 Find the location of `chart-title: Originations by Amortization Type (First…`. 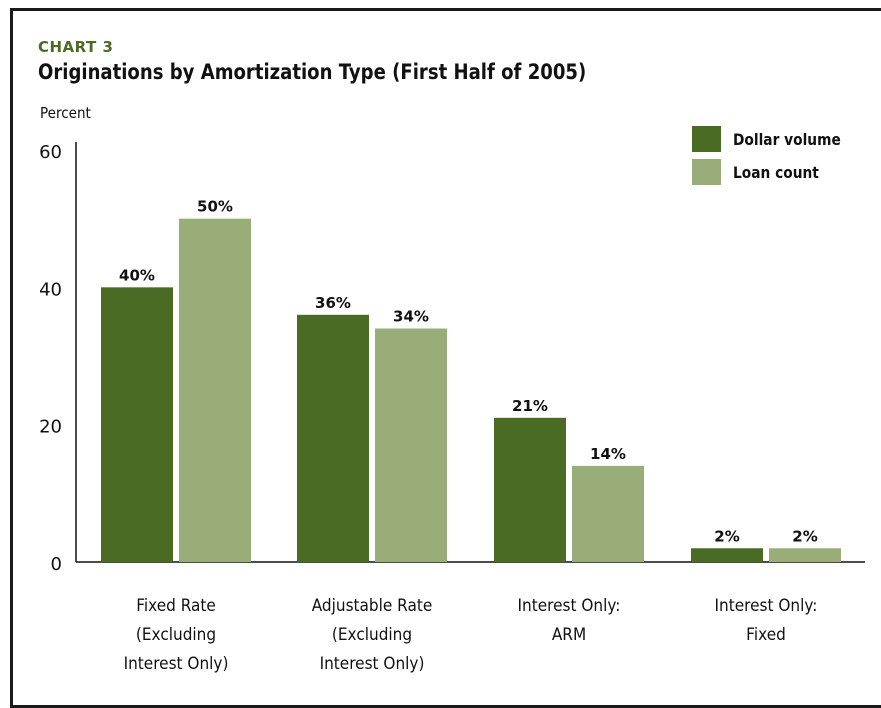

chart-title: Originations by Amortization Type (First… is located at coordinates (312, 72).